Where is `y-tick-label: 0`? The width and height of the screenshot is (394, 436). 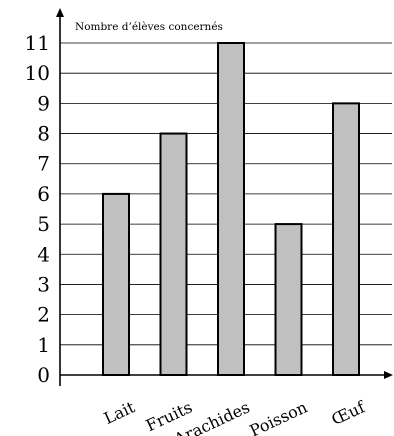 y-tick-label: 0 is located at coordinates (43, 375).